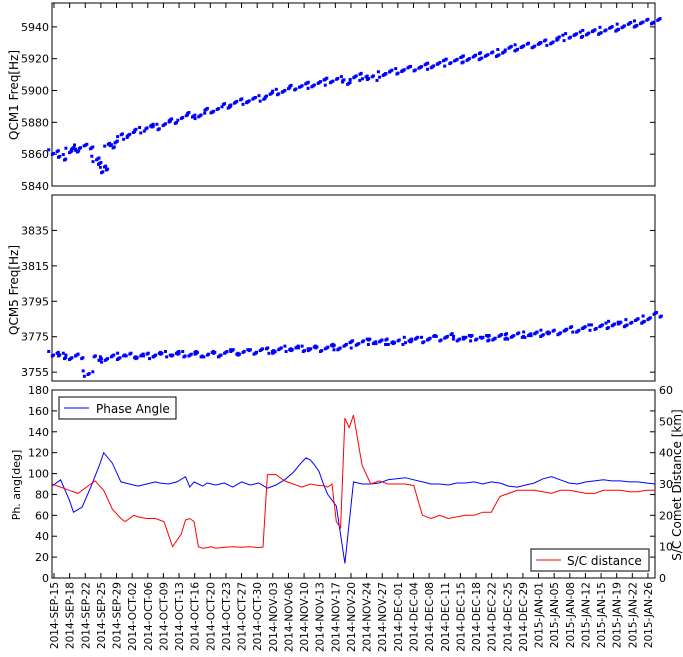  I want to click on legend-sc-distance: S/C distance, so click(590, 560).